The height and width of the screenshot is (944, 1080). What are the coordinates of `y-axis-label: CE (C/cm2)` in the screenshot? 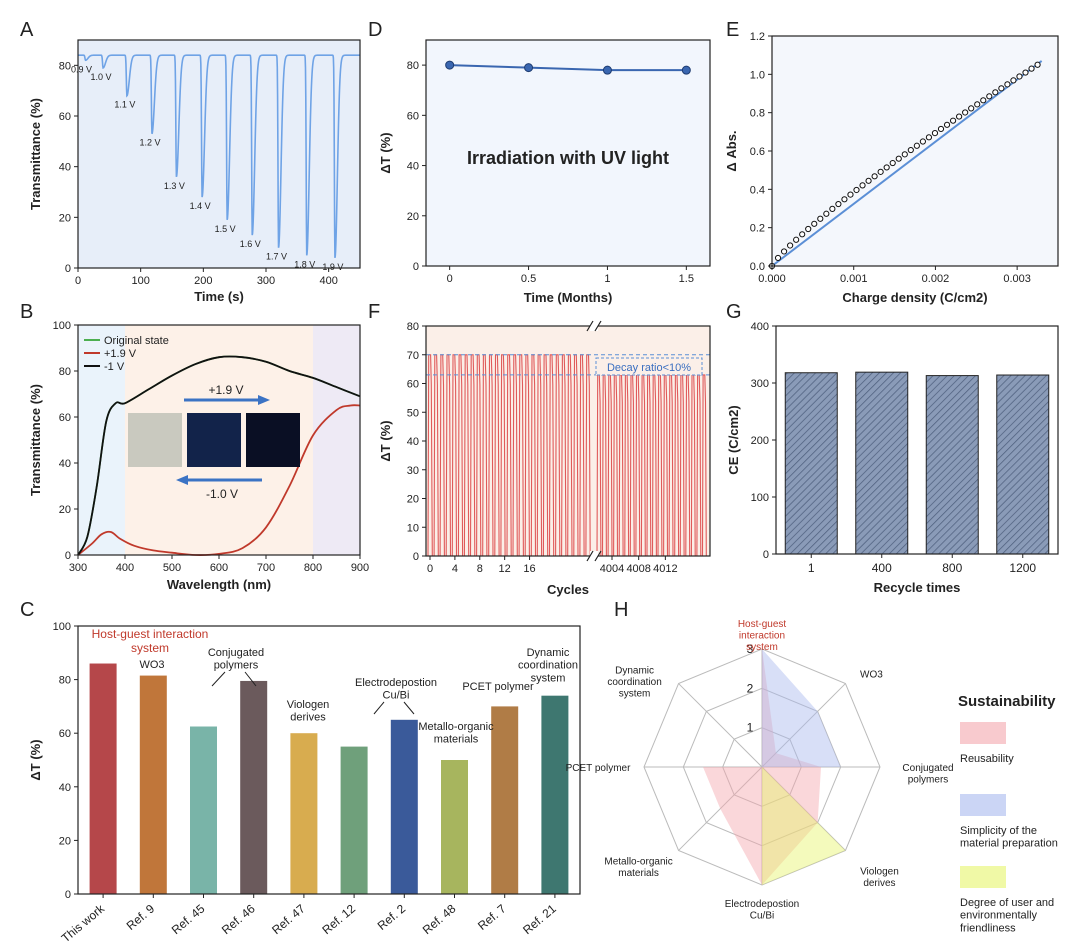 It's located at (733, 439).